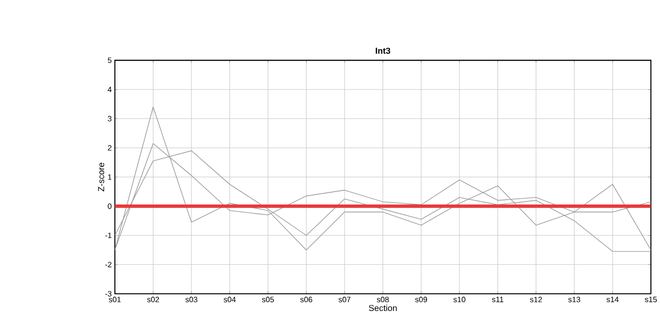  Describe the element at coordinates (101, 177) in the screenshot. I see `y-axis-title: Z-score` at that location.